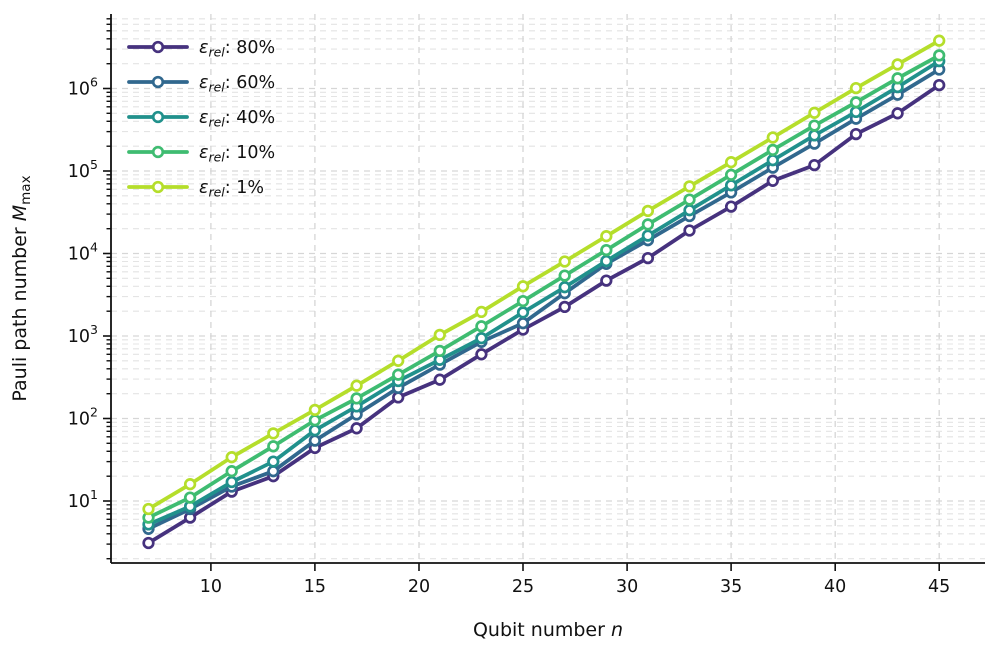 This screenshot has width=995, height=661. What do you see at coordinates (21, 288) in the screenshot?
I see `y-axis-label: Pauli path number Mmax` at bounding box center [21, 288].